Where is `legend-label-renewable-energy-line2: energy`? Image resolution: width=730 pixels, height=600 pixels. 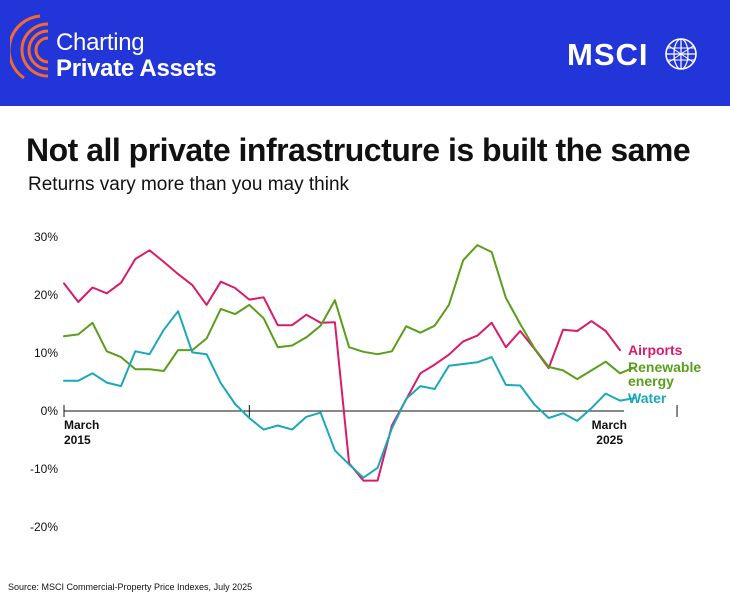
legend-label-renewable-energy-line2: energy is located at coordinates (651, 381).